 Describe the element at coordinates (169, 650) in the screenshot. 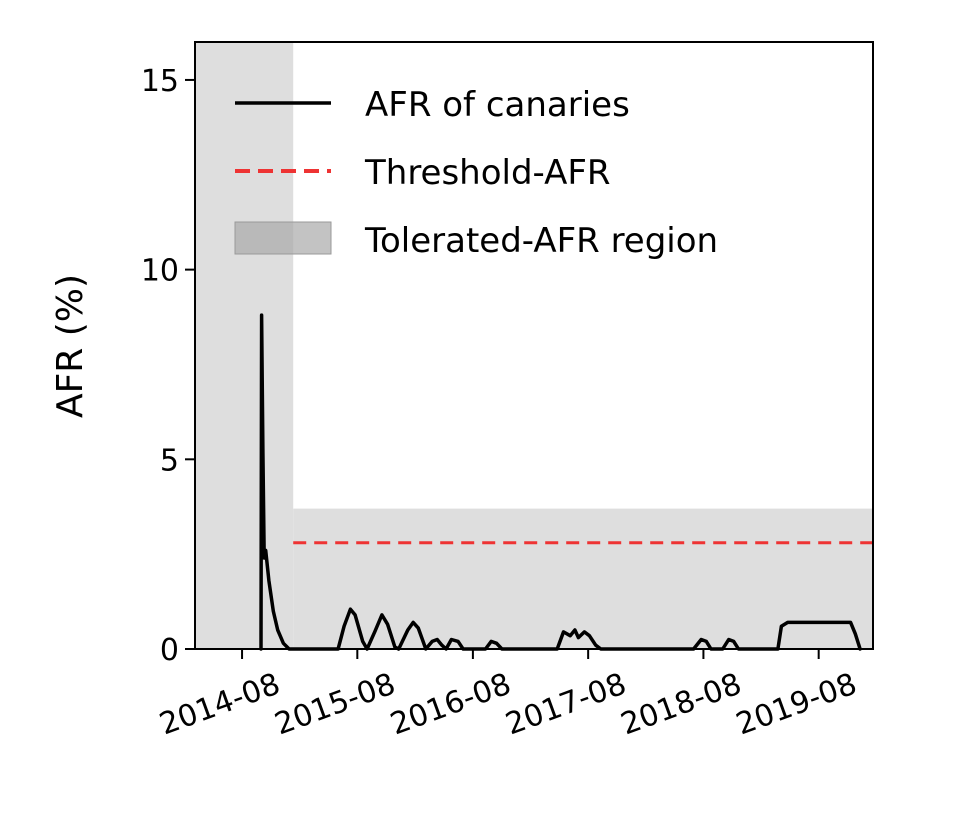

I see `y-tick-label: 0` at that location.